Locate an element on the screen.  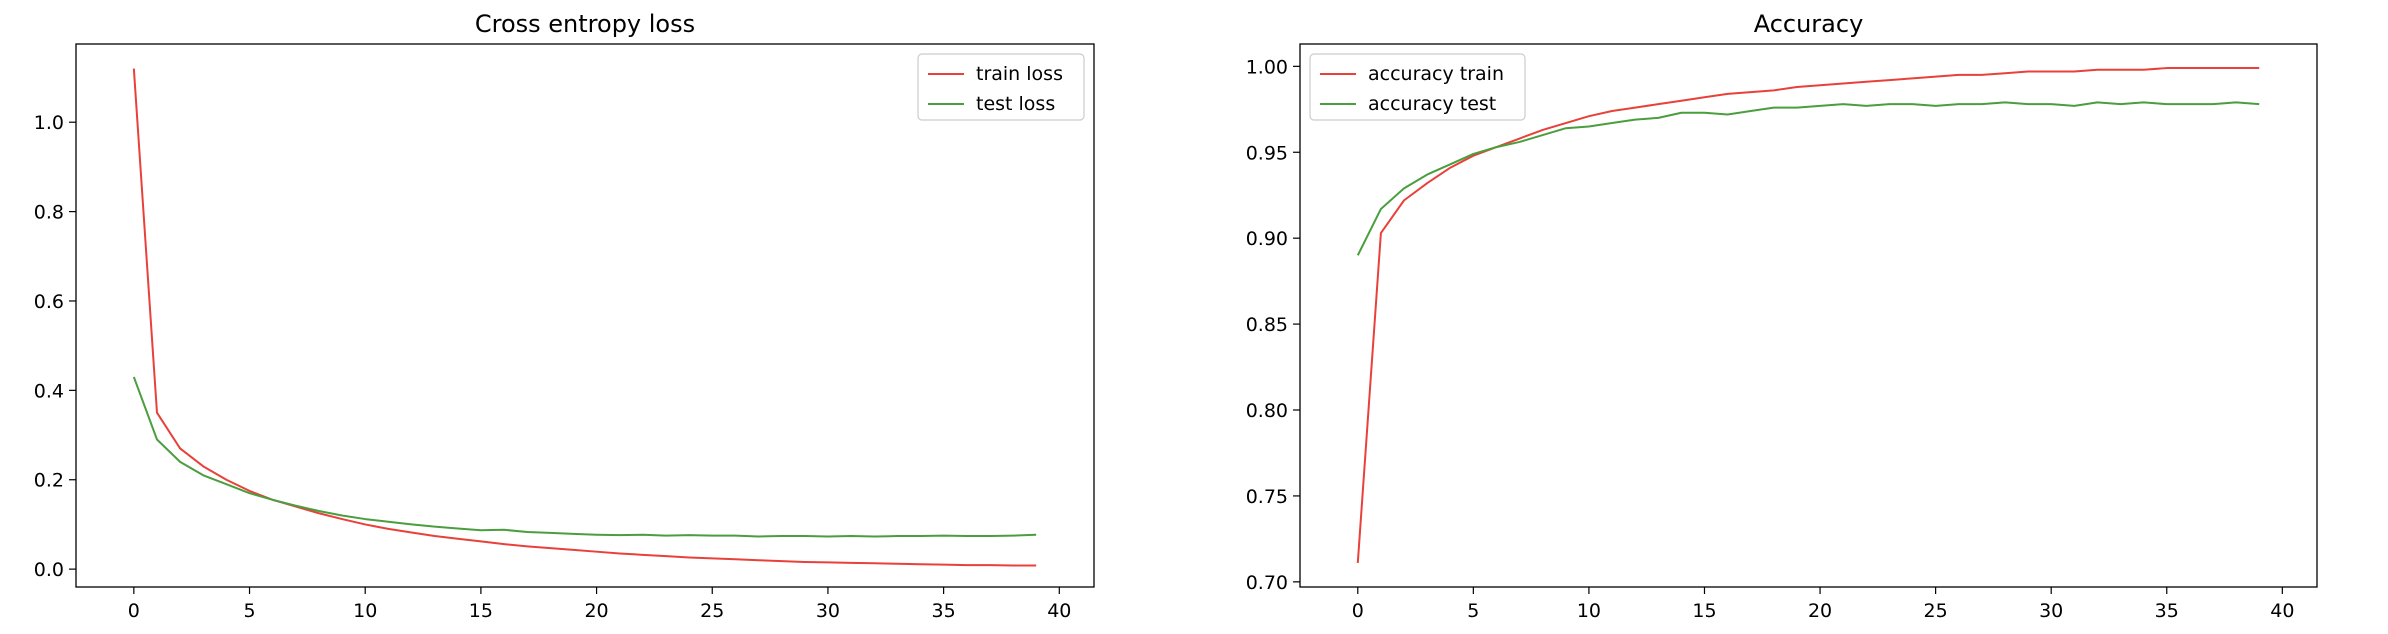
loss-legend-label: test loss is located at coordinates (1015, 104).